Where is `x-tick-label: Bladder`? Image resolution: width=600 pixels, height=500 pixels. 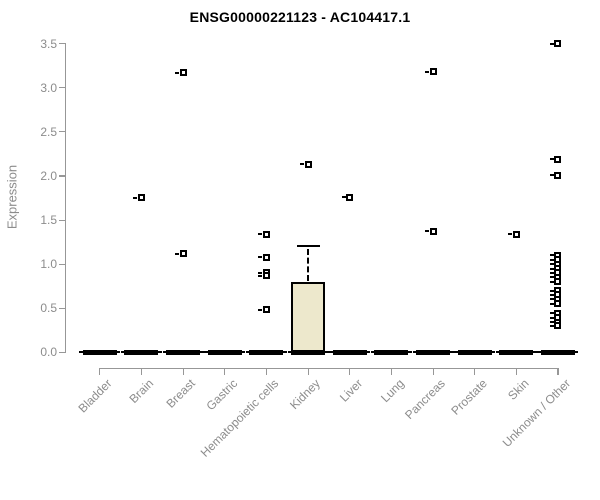 x-tick-label: Bladder is located at coordinates (95, 396).